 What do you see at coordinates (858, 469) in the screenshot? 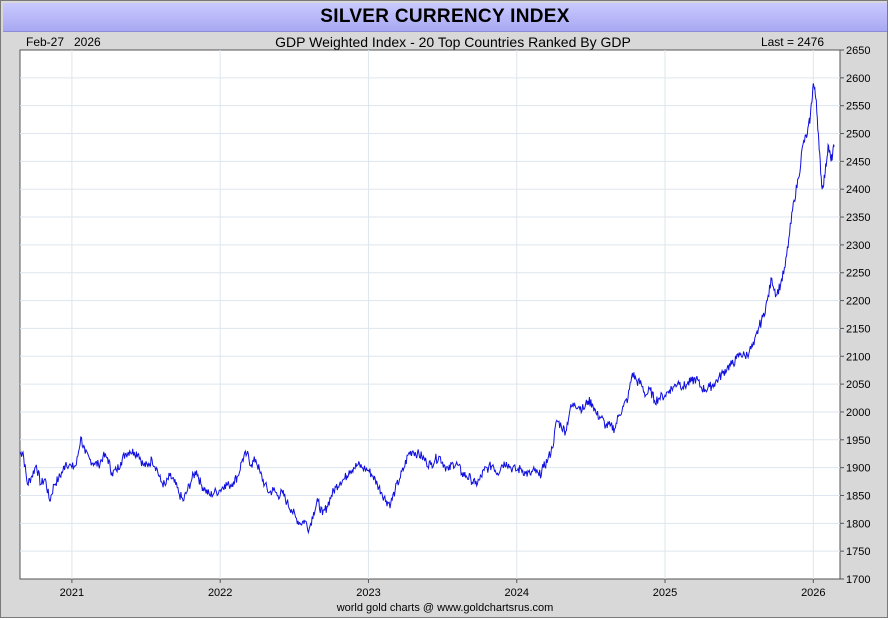
I see `y-tick-label: 1900` at bounding box center [858, 469].